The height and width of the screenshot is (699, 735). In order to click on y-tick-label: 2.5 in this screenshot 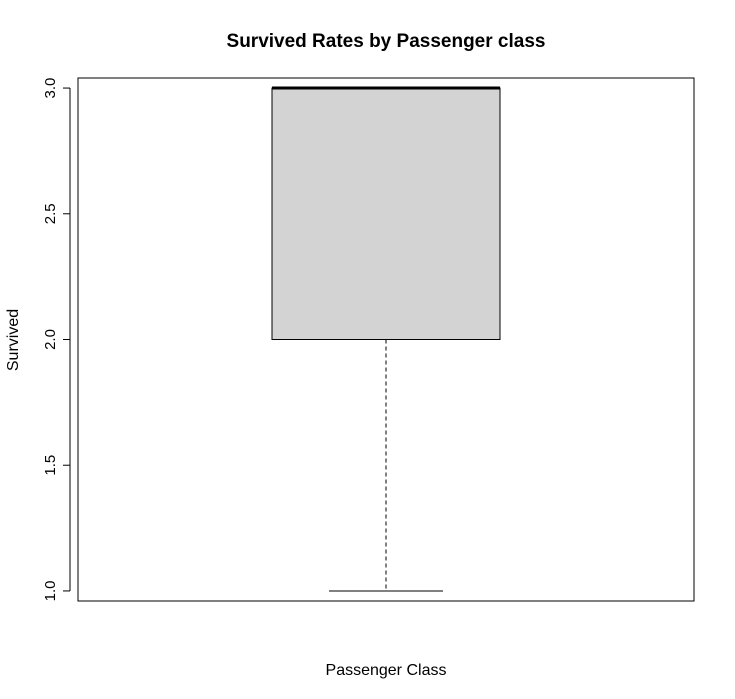, I will do `click(50, 213)`.